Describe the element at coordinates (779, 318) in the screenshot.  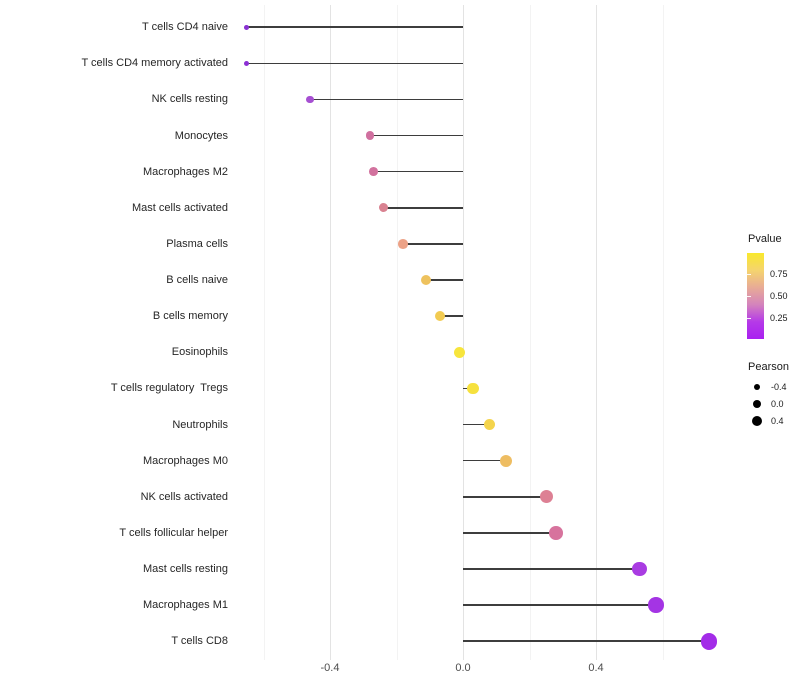
I see `pvalue-tick-label: 0.25` at that location.